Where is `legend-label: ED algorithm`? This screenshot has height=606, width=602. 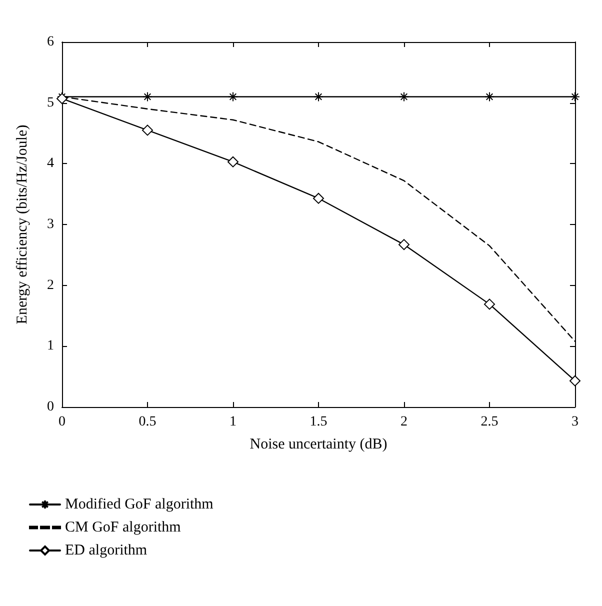
legend-label: ED algorithm is located at coordinates (106, 550).